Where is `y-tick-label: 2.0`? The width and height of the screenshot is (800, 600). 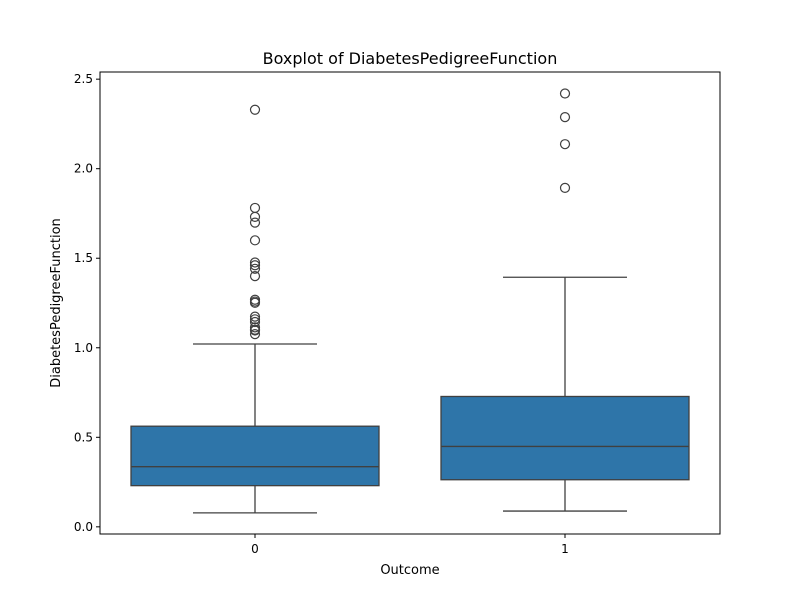 y-tick-label: 2.0 is located at coordinates (83, 169).